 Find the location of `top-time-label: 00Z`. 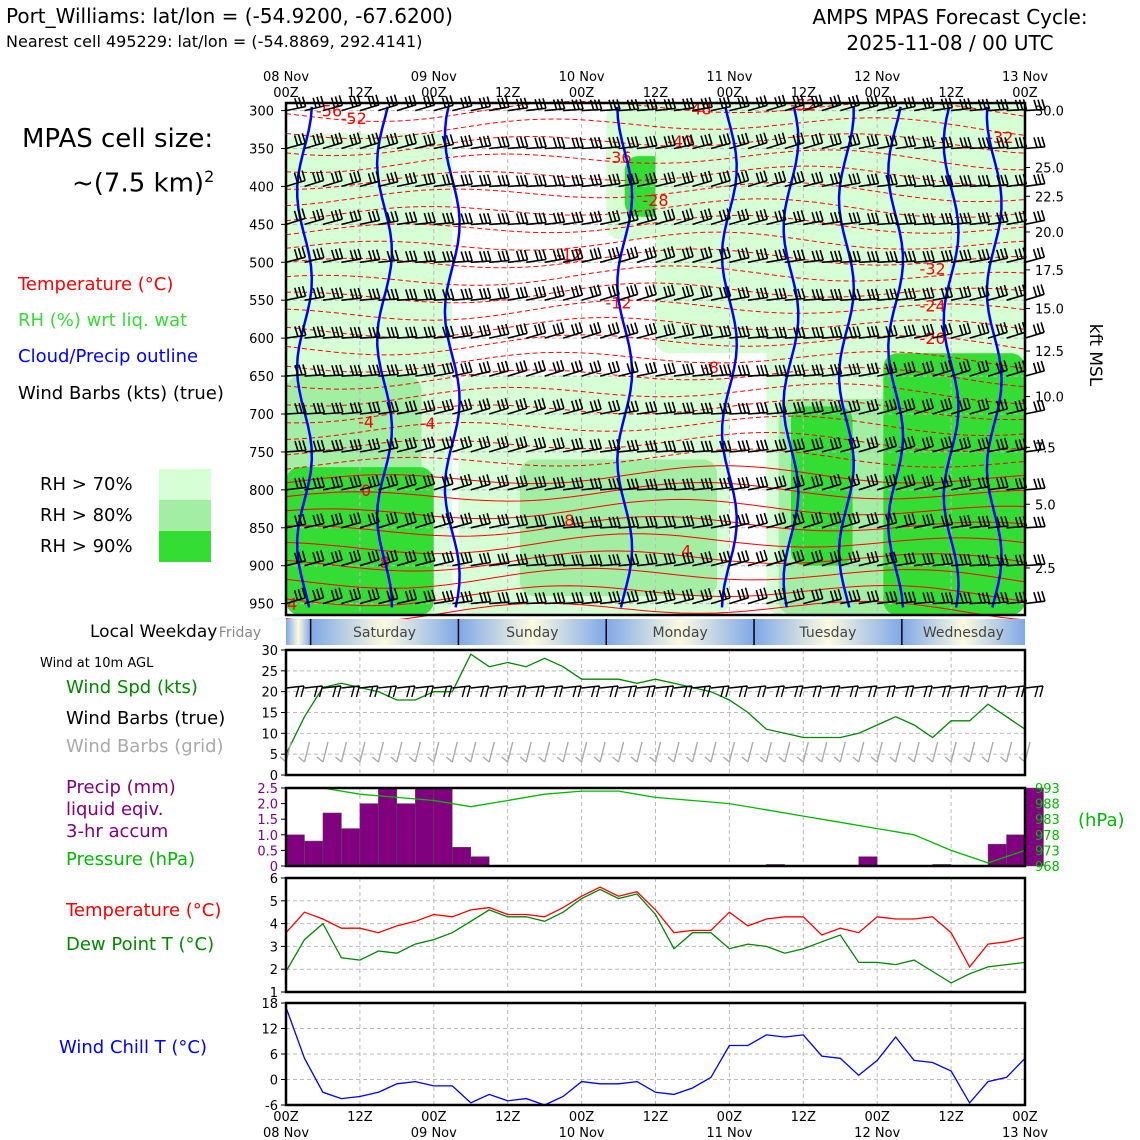

top-time-label: 00Z is located at coordinates (434, 93).